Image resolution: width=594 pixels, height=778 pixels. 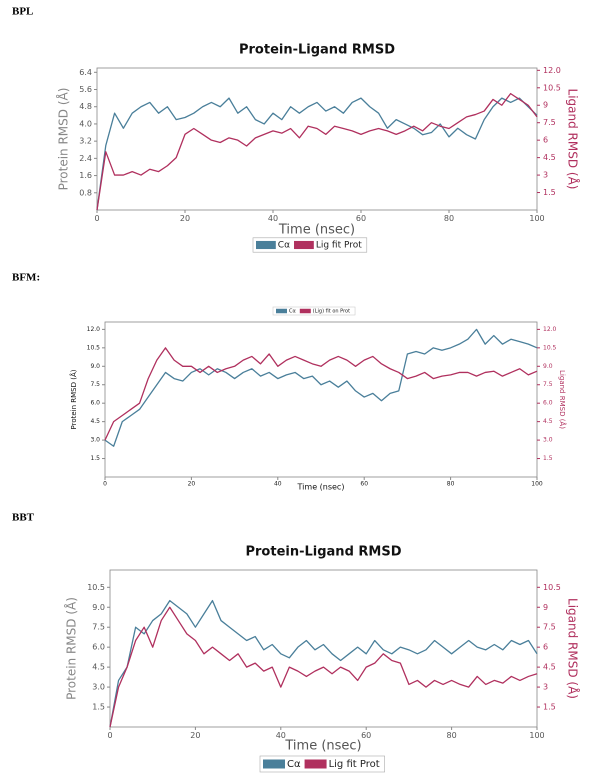 I want to click on legend: Cα Lig fit Prot, so click(x=322, y=764).